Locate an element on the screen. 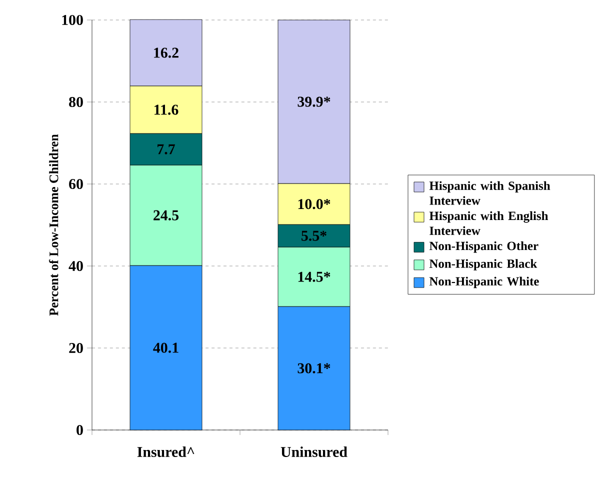 The height and width of the screenshot is (480, 598). legend-label: Hispanic with Spanish Interview is located at coordinates (489, 193).